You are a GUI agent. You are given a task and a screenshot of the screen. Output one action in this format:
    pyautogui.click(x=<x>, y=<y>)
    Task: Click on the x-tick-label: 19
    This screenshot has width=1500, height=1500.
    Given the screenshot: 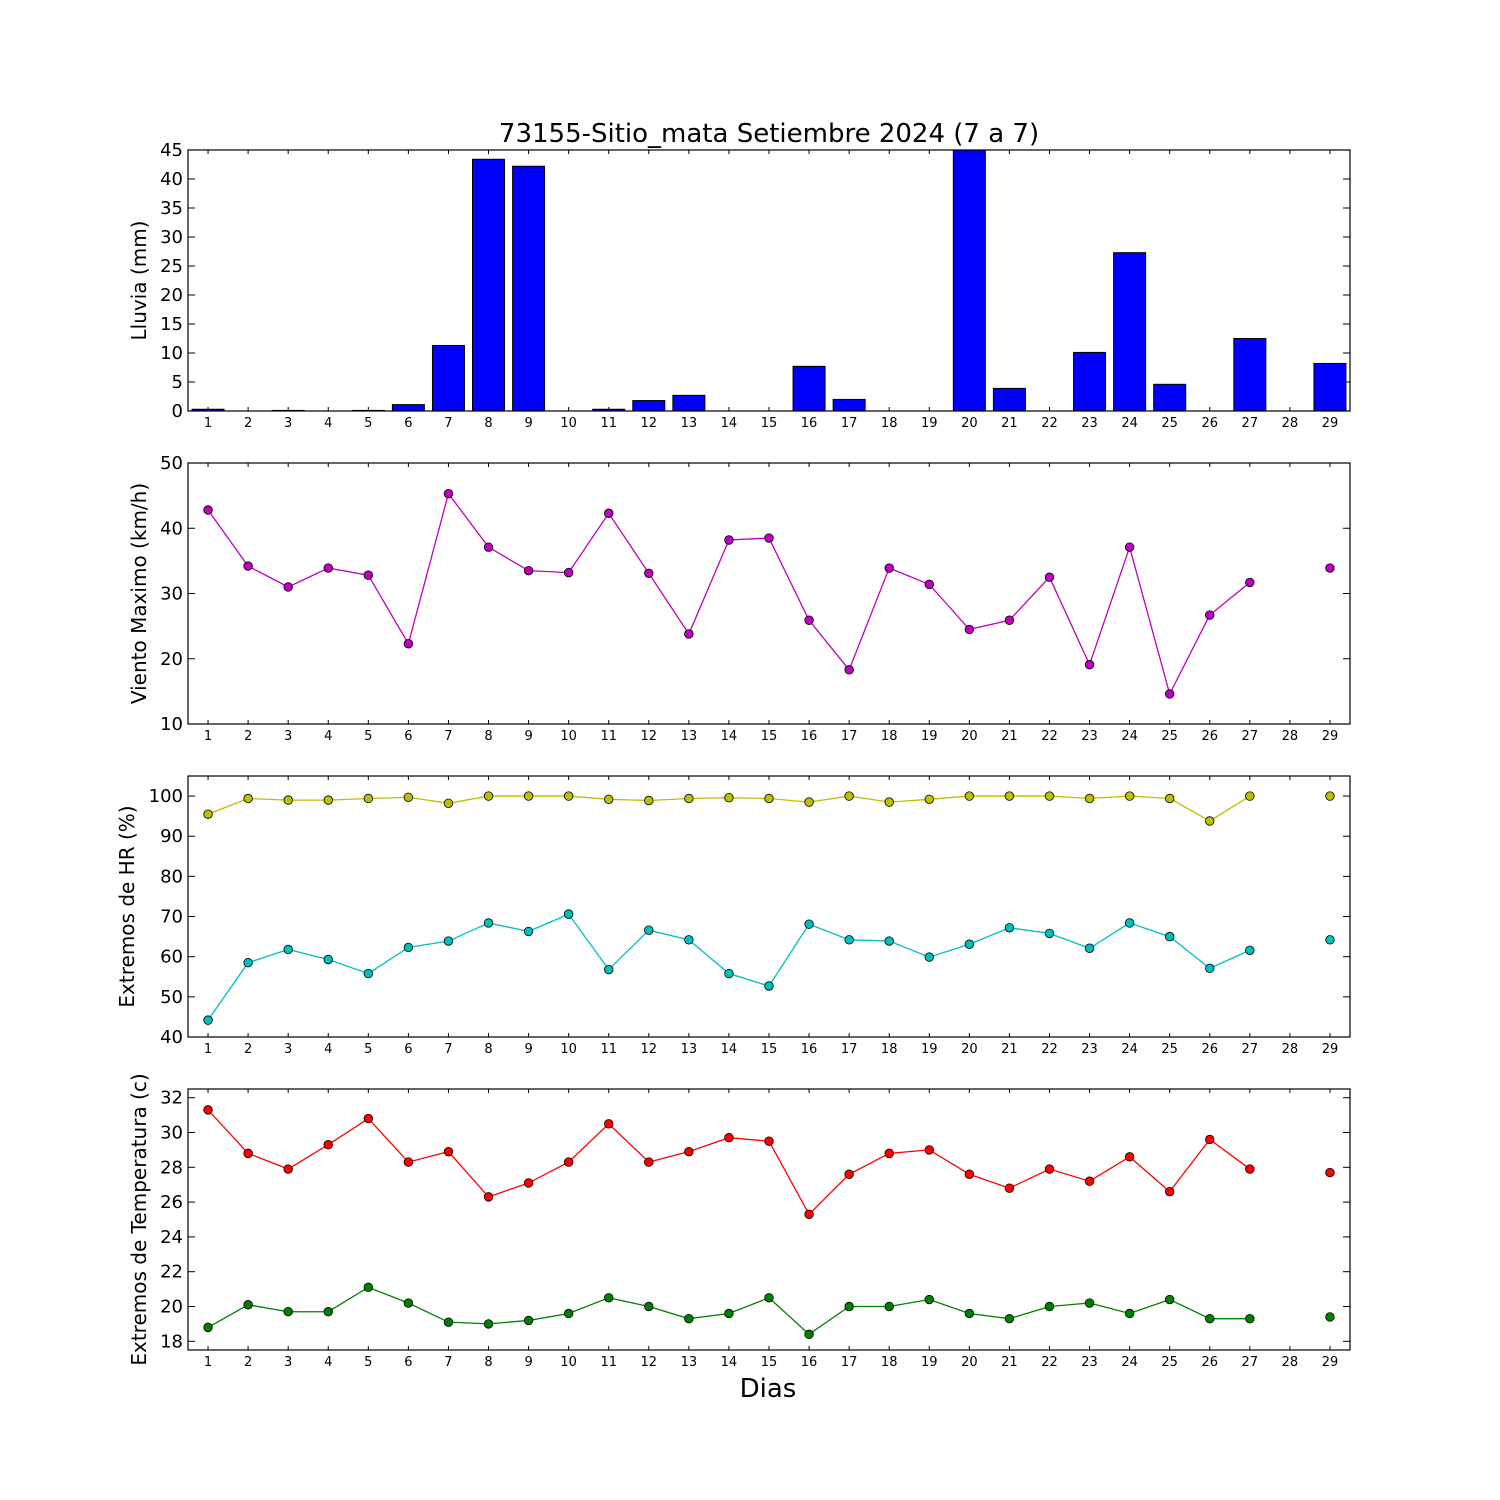 What is the action you would take?
    pyautogui.click(x=929, y=423)
    